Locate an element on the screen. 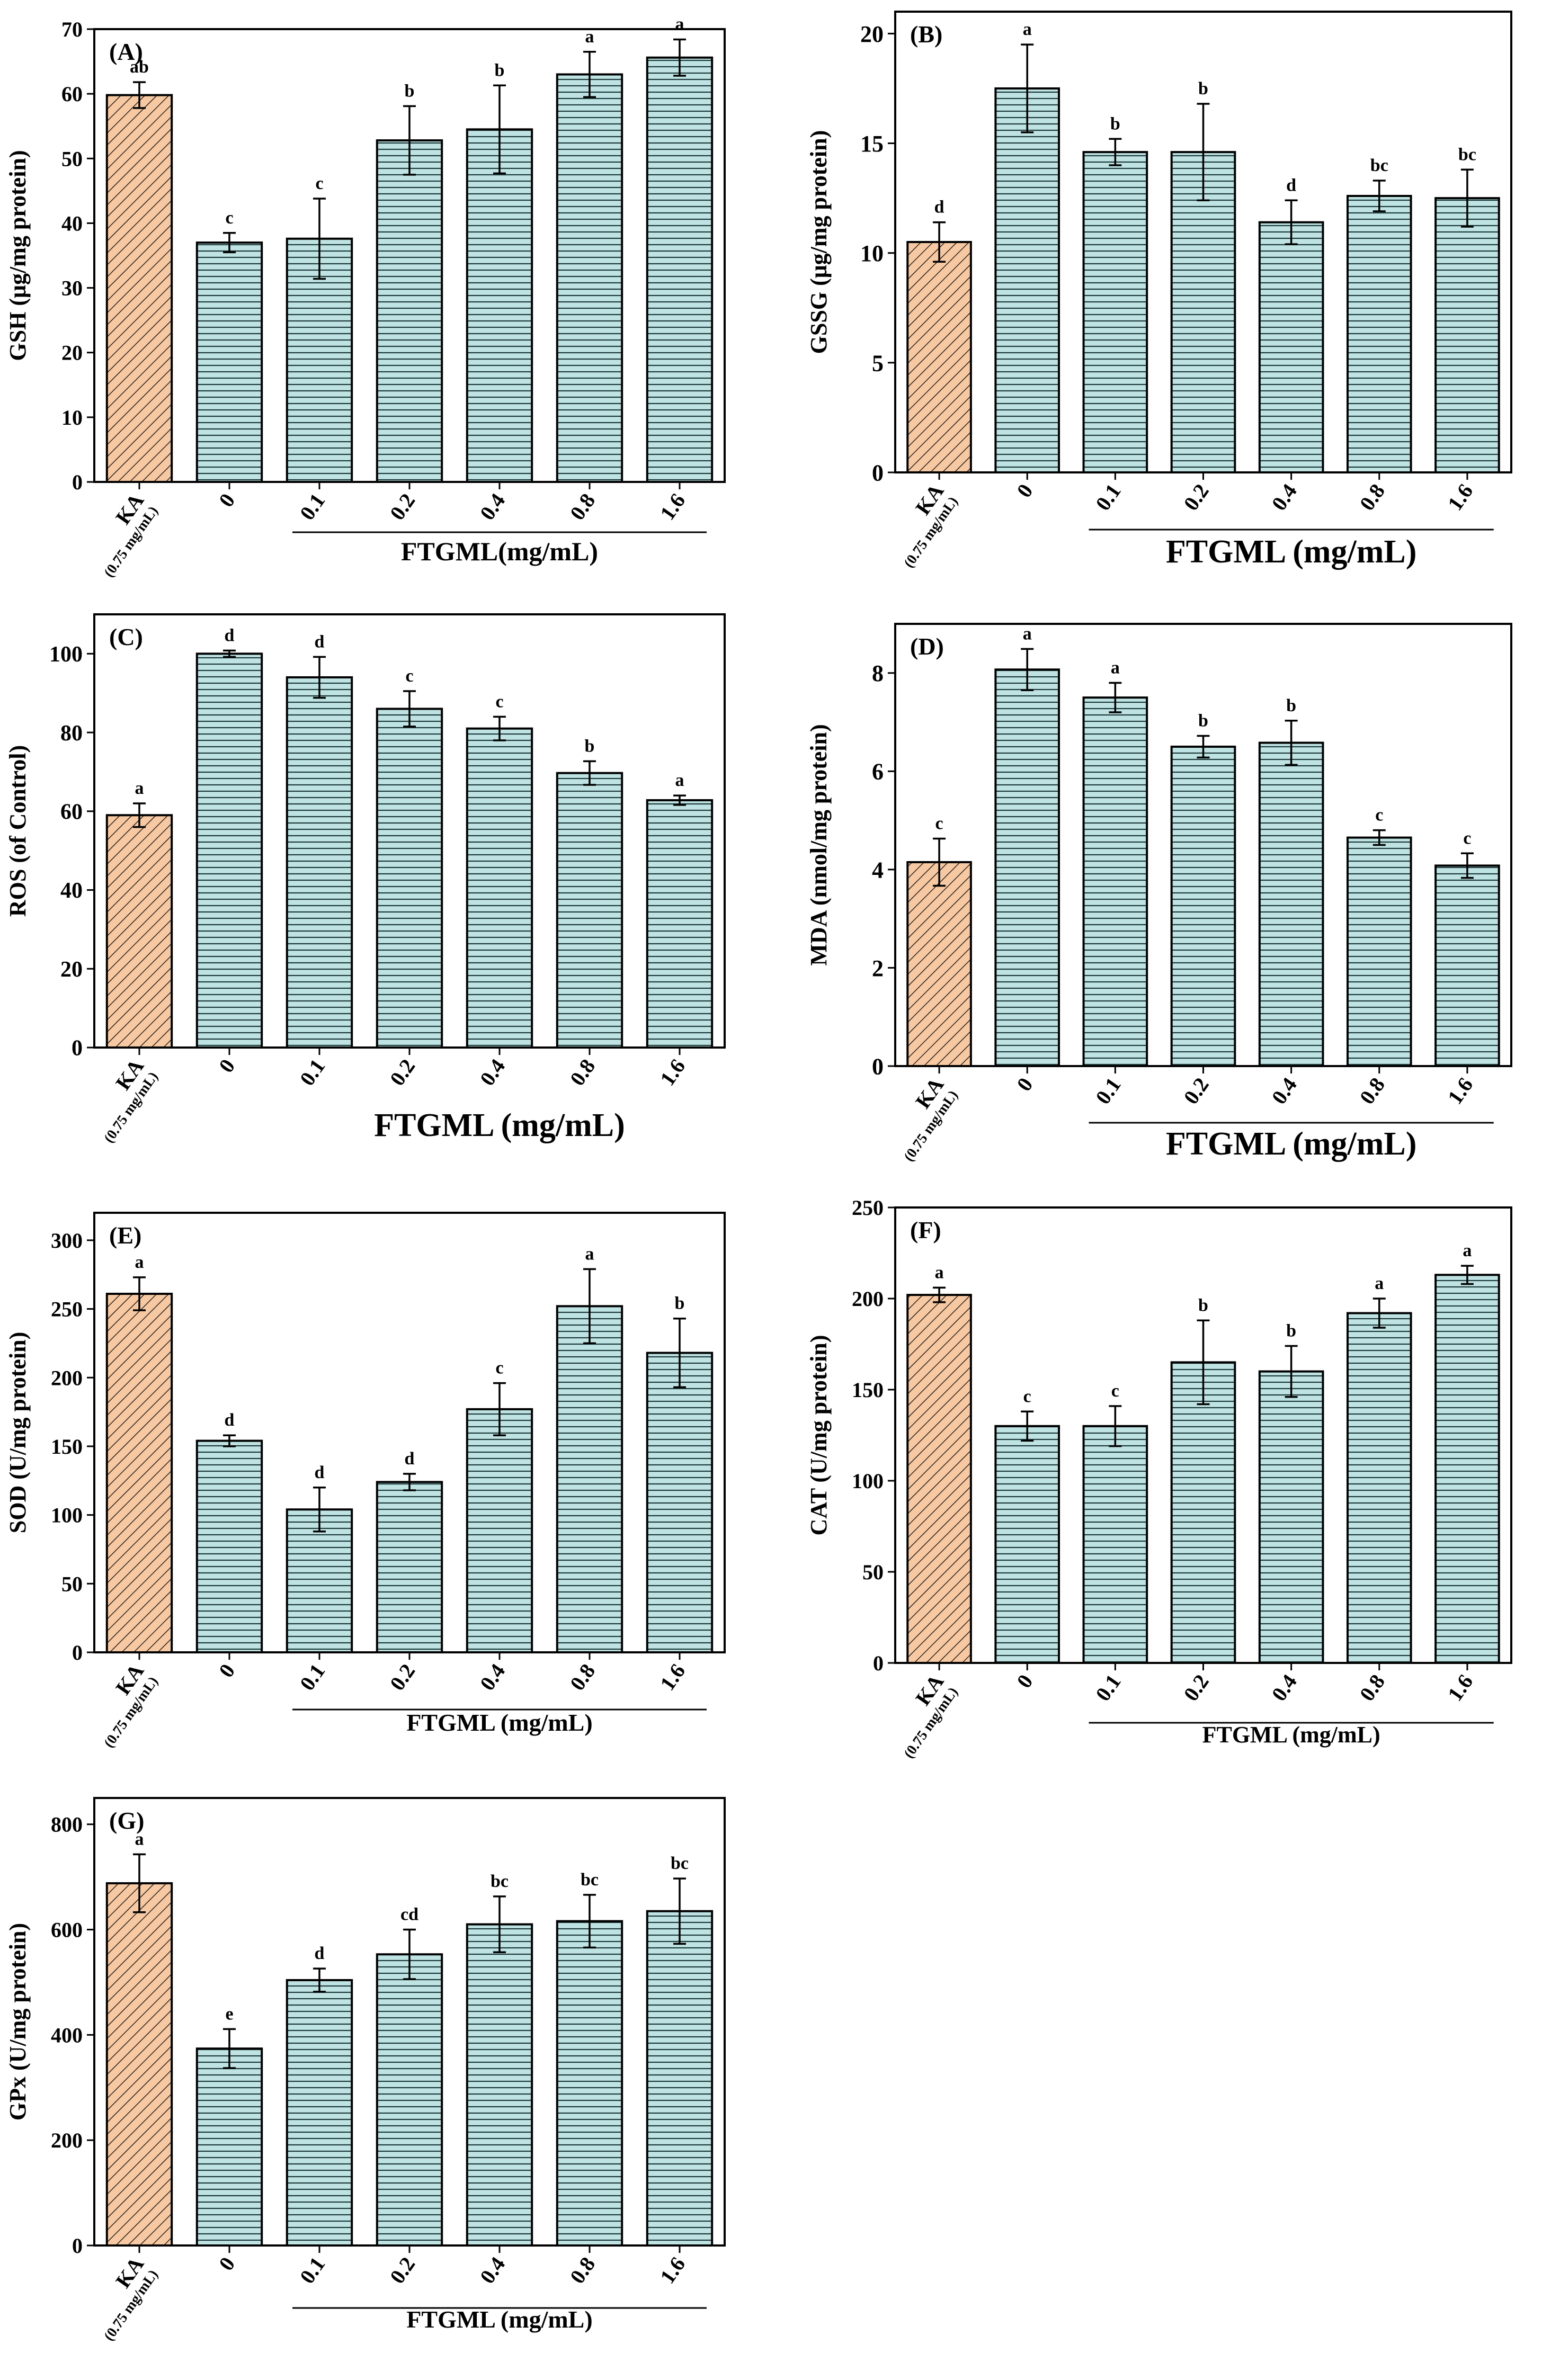  y-tick-label: 400 is located at coordinates (67, 2035).